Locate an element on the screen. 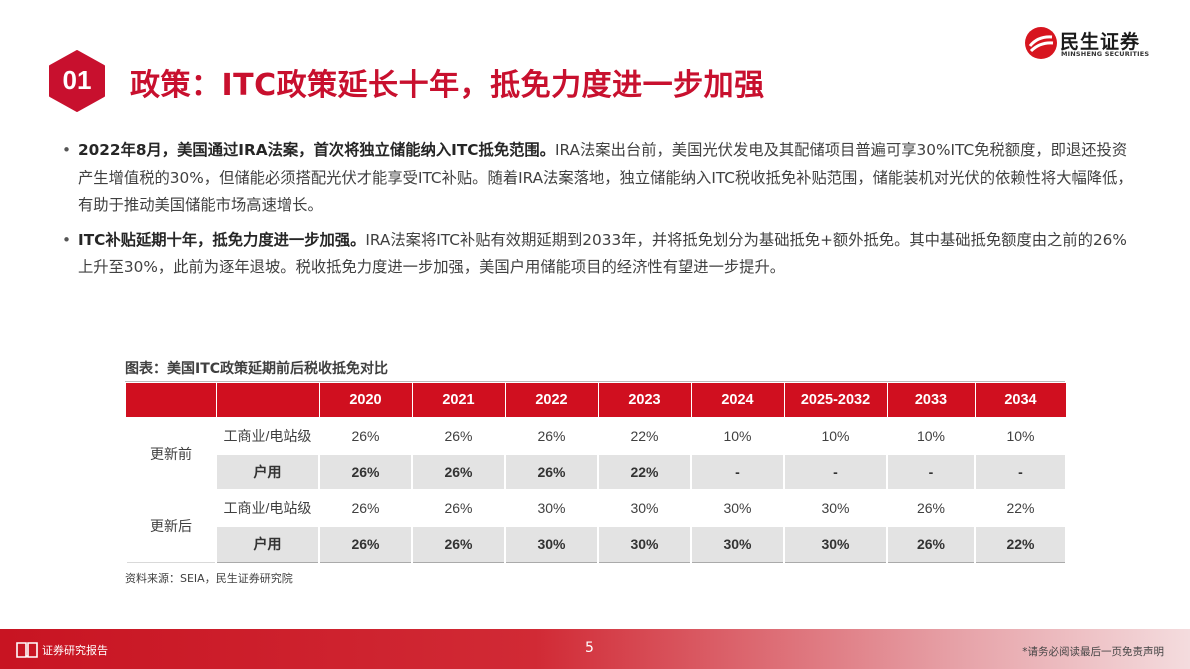  header-year: 2022 is located at coordinates (552, 400).